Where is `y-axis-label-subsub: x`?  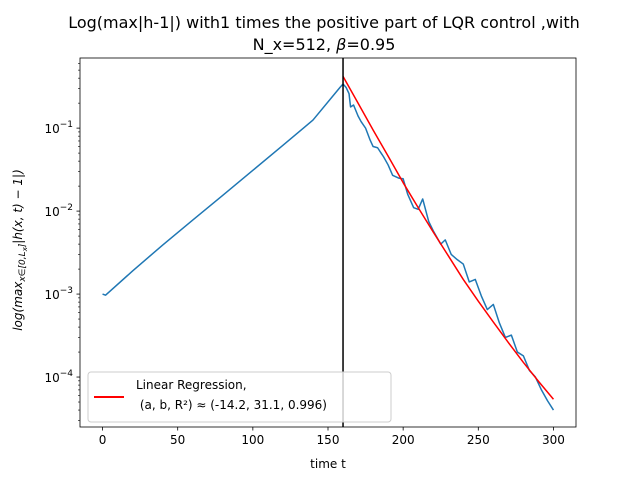 y-axis-label-subsub: x is located at coordinates (25, 249).